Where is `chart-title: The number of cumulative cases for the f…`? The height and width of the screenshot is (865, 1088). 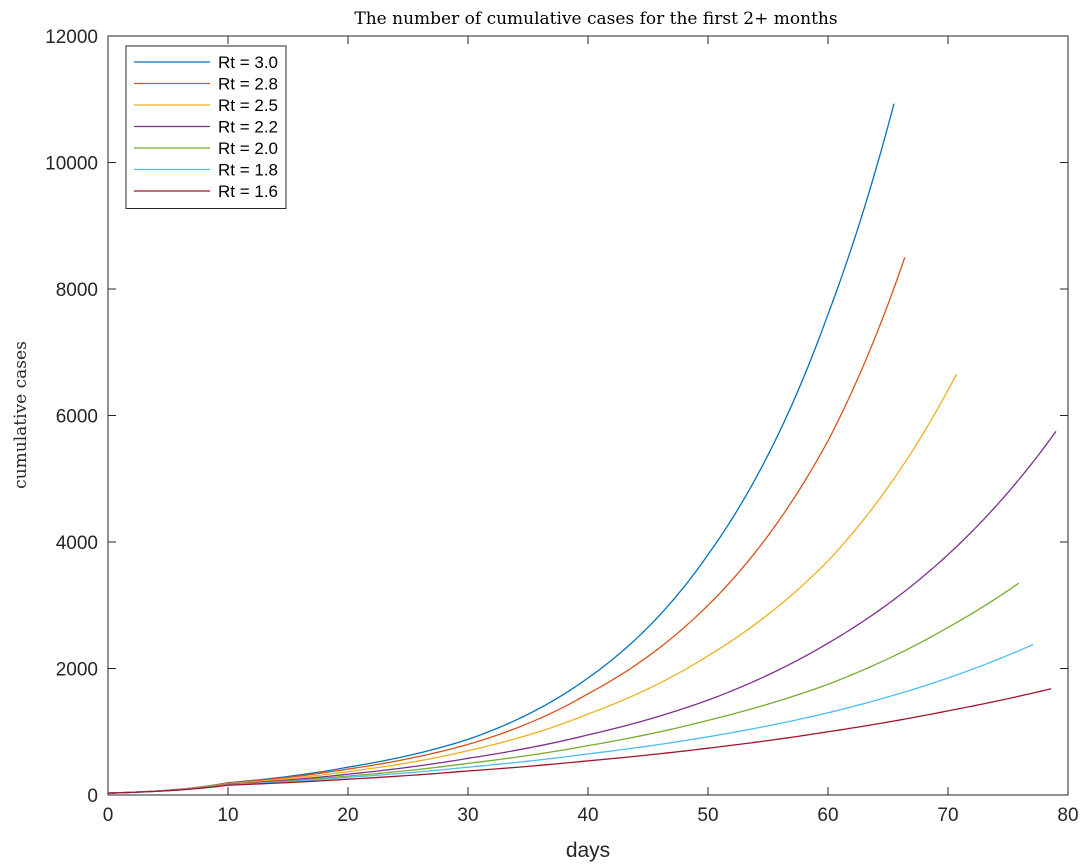 chart-title: The number of cumulative cases for the f… is located at coordinates (595, 19).